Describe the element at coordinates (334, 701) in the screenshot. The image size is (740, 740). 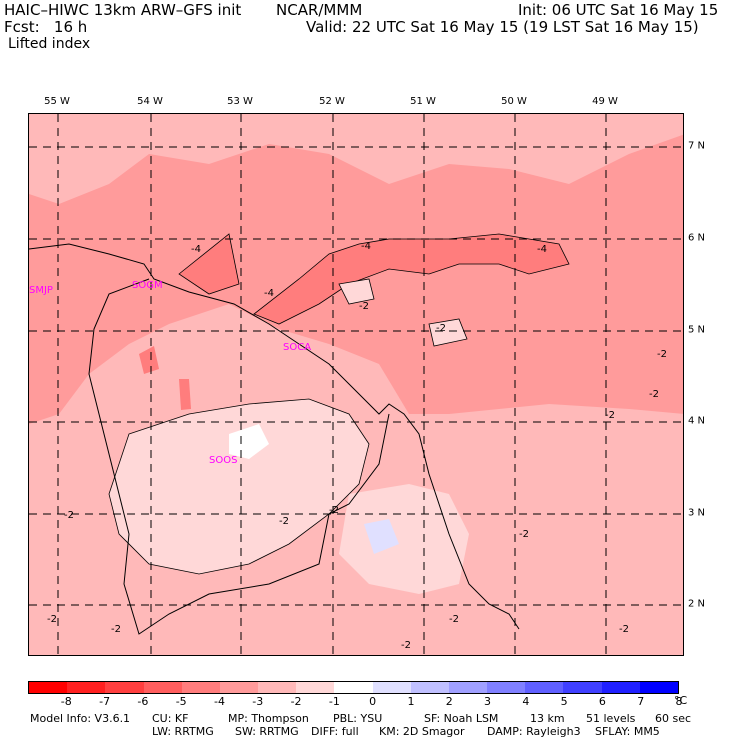
I see `colorbar-tick: -1` at that location.